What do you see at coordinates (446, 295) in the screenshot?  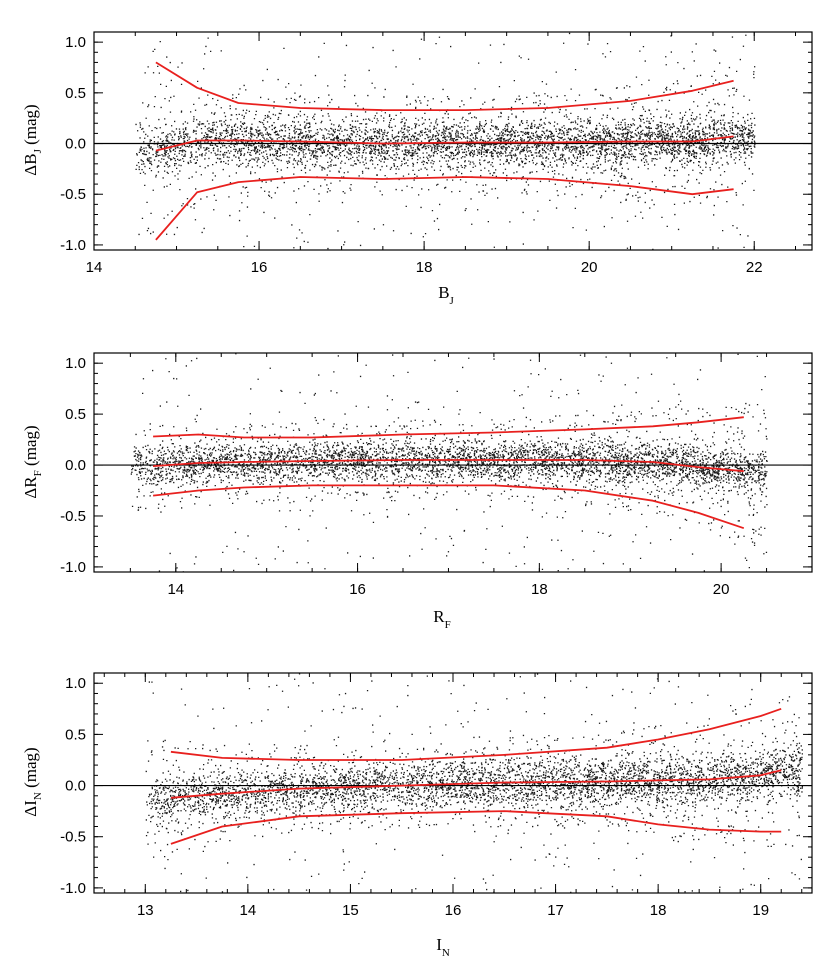 I see `panel-1-x-label: BJ` at bounding box center [446, 295].